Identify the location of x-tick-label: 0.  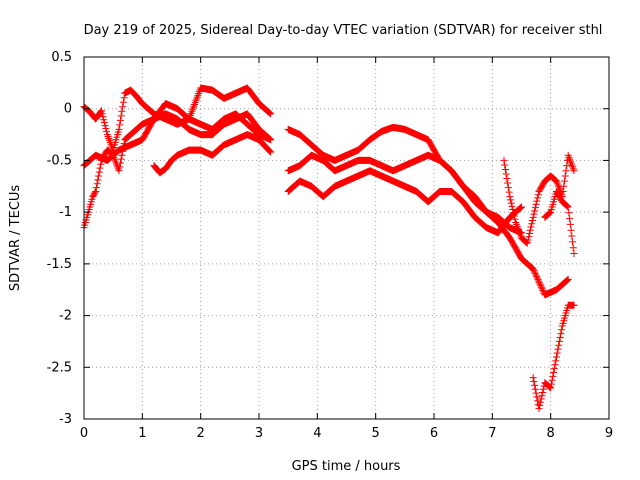
(84, 433).